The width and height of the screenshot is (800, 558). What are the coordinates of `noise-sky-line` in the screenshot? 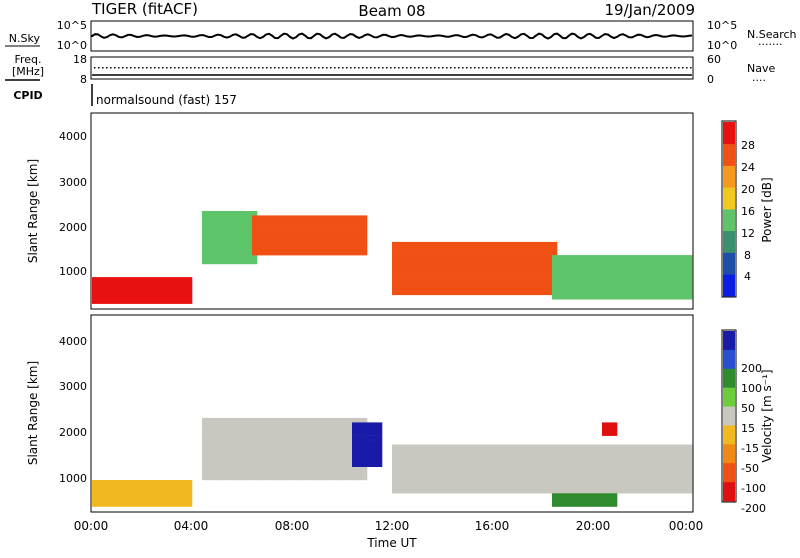 It's located at (392, 36).